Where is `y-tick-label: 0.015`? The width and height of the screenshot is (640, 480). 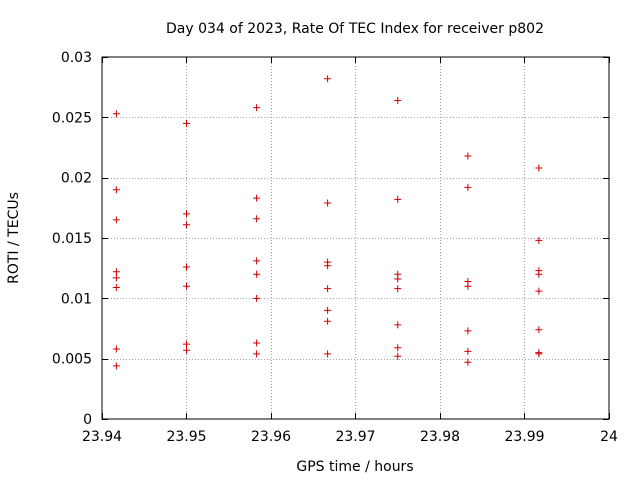 y-tick-label: 0.015 is located at coordinates (72, 239).